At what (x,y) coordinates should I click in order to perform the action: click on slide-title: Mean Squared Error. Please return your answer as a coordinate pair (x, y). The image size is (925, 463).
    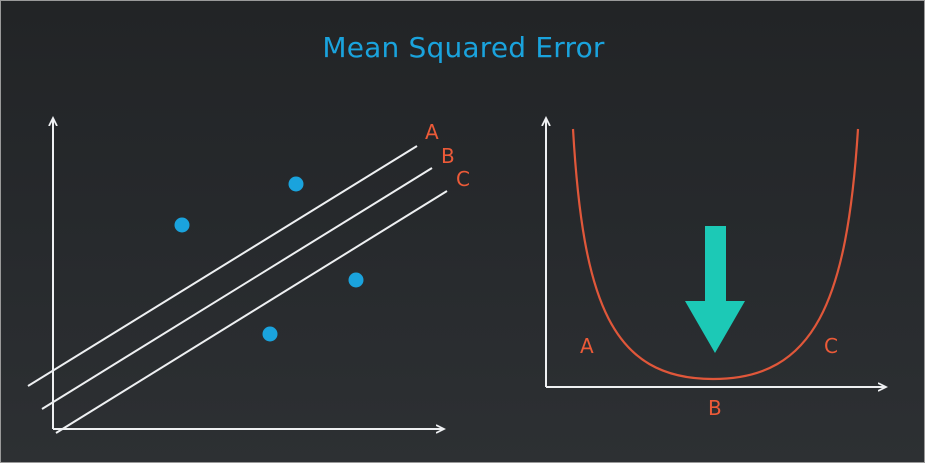
    Looking at the image, I should click on (463, 47).